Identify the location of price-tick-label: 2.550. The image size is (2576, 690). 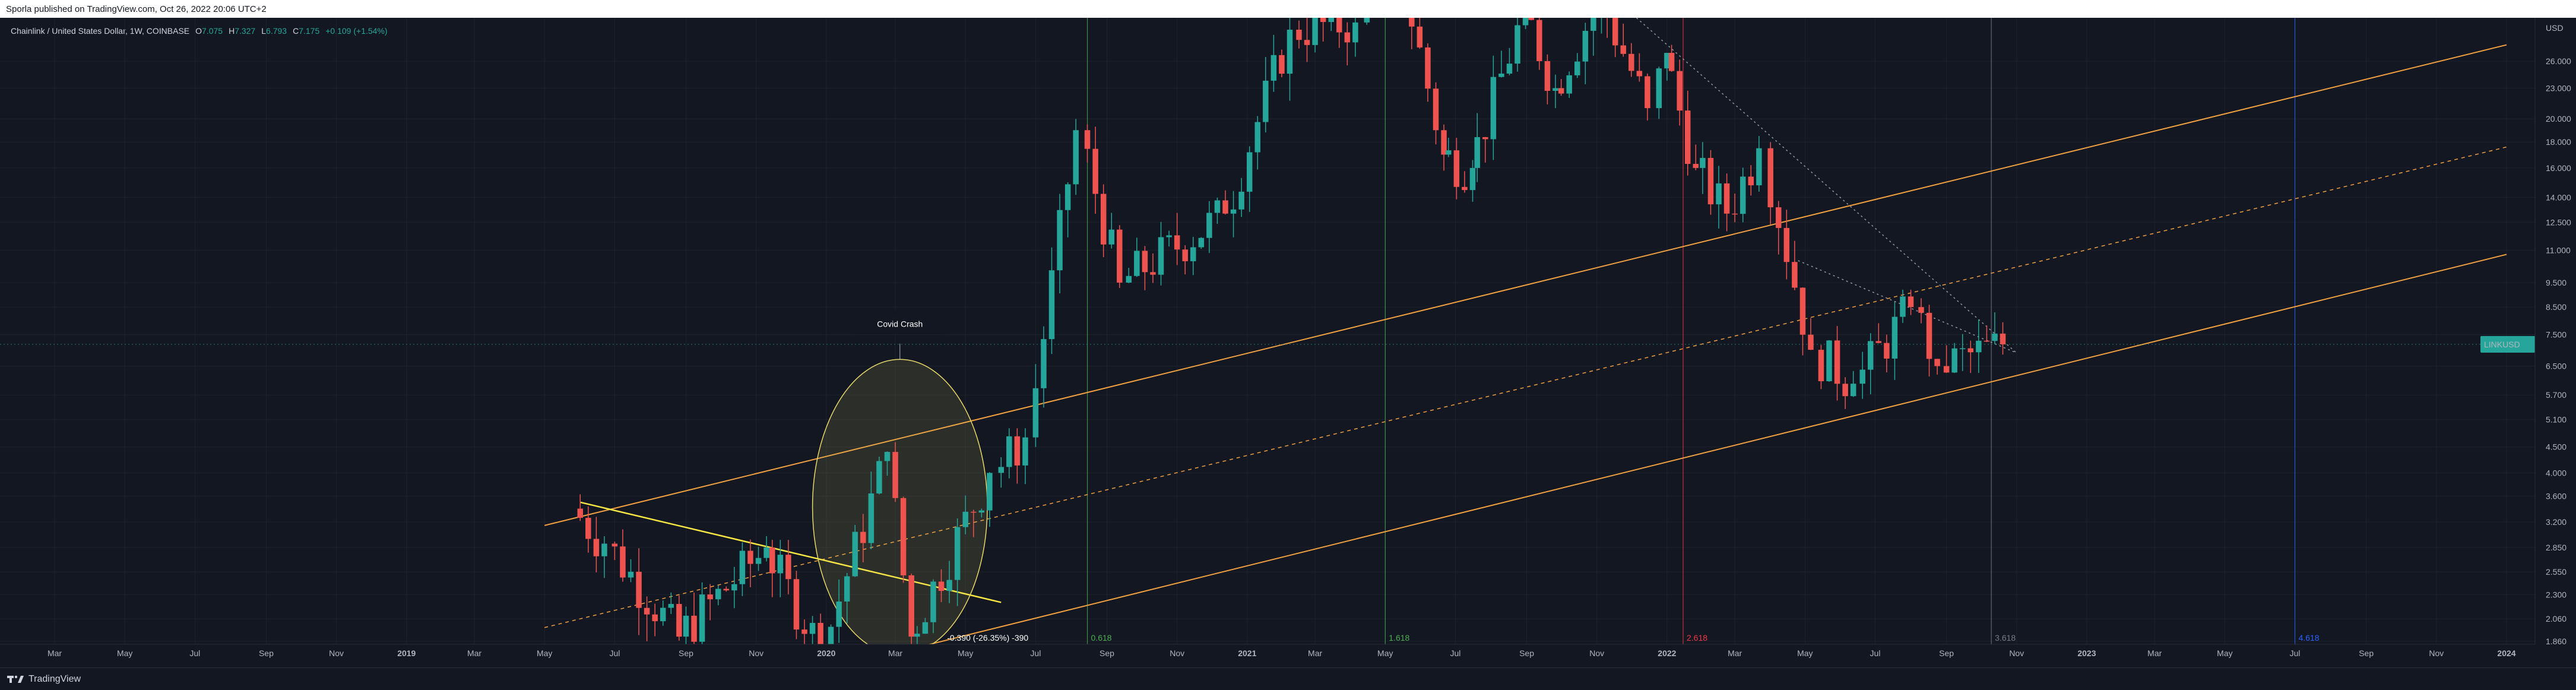
(2557, 572).